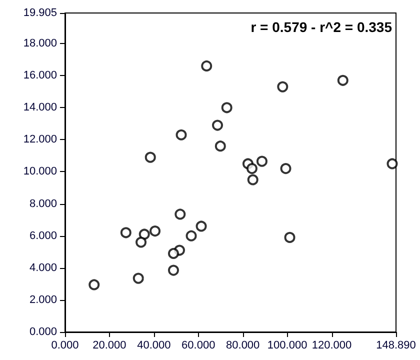 This screenshot has width=420, height=360. I want to click on y-tick-label: 4.000, so click(43, 268).